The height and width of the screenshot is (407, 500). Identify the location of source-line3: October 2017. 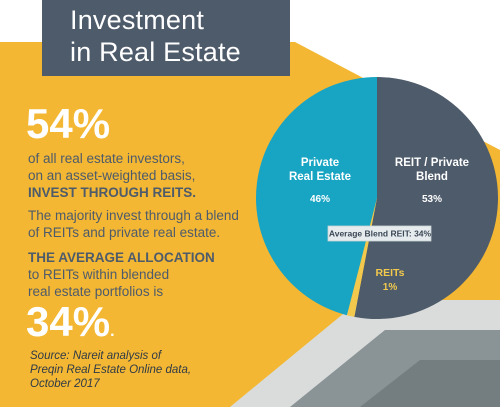
(65, 384).